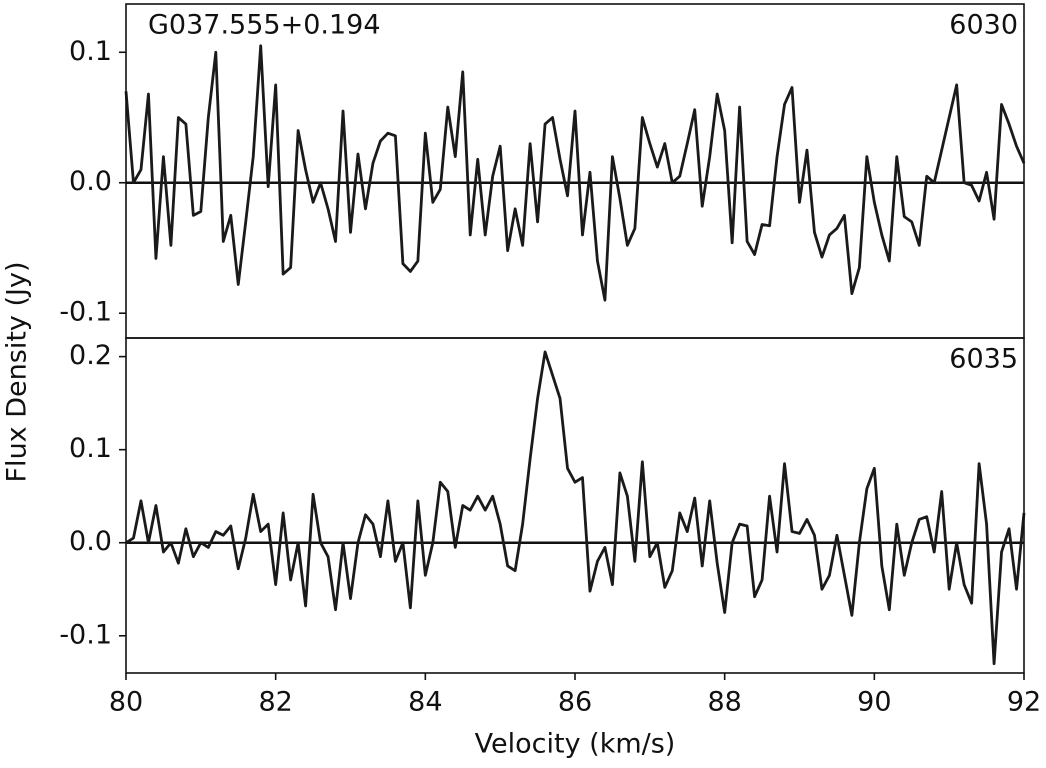  What do you see at coordinates (575, 744) in the screenshot?
I see `x-axis-label: Velocity (km/s)` at bounding box center [575, 744].